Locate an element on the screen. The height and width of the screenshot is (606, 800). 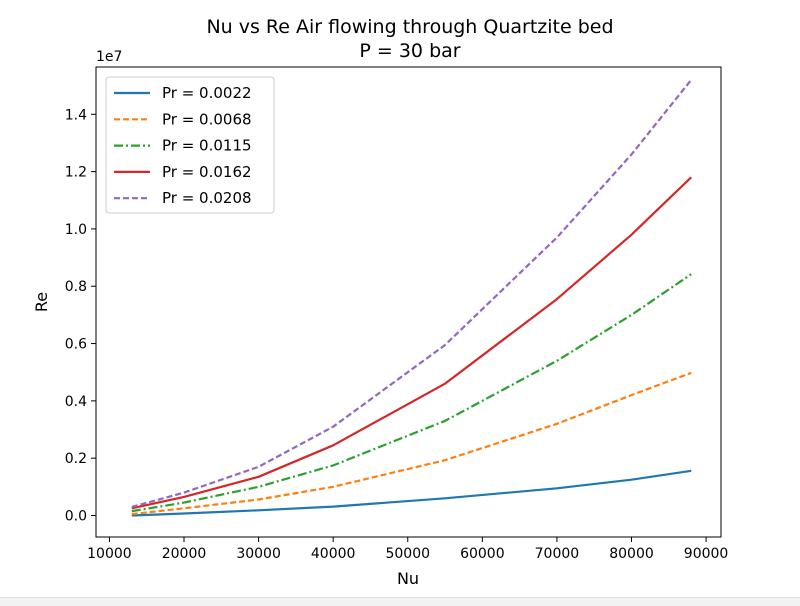
legend-label-3: Pr = 0.0115 is located at coordinates (207, 146).